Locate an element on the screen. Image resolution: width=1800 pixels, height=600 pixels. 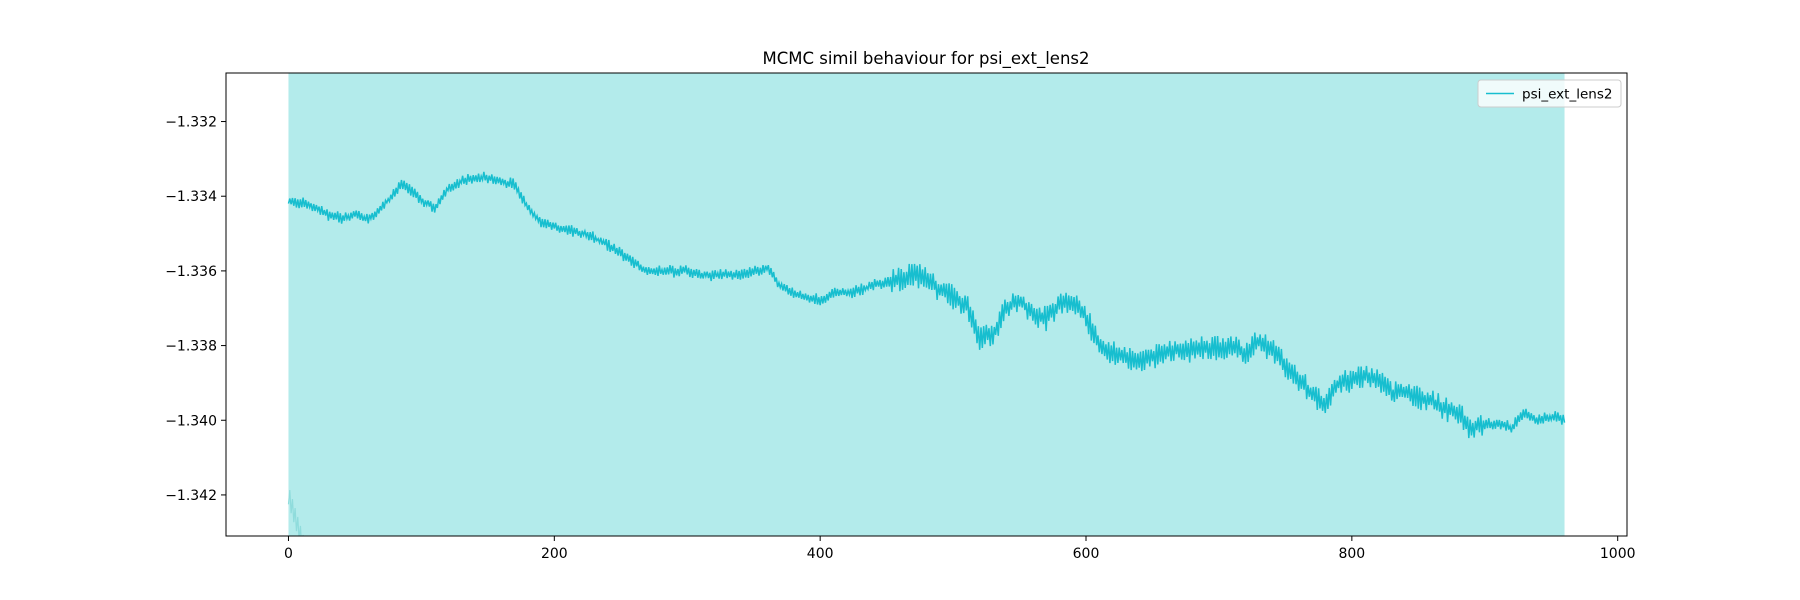
legend: psi_ext_lens2 is located at coordinates (1549, 93).